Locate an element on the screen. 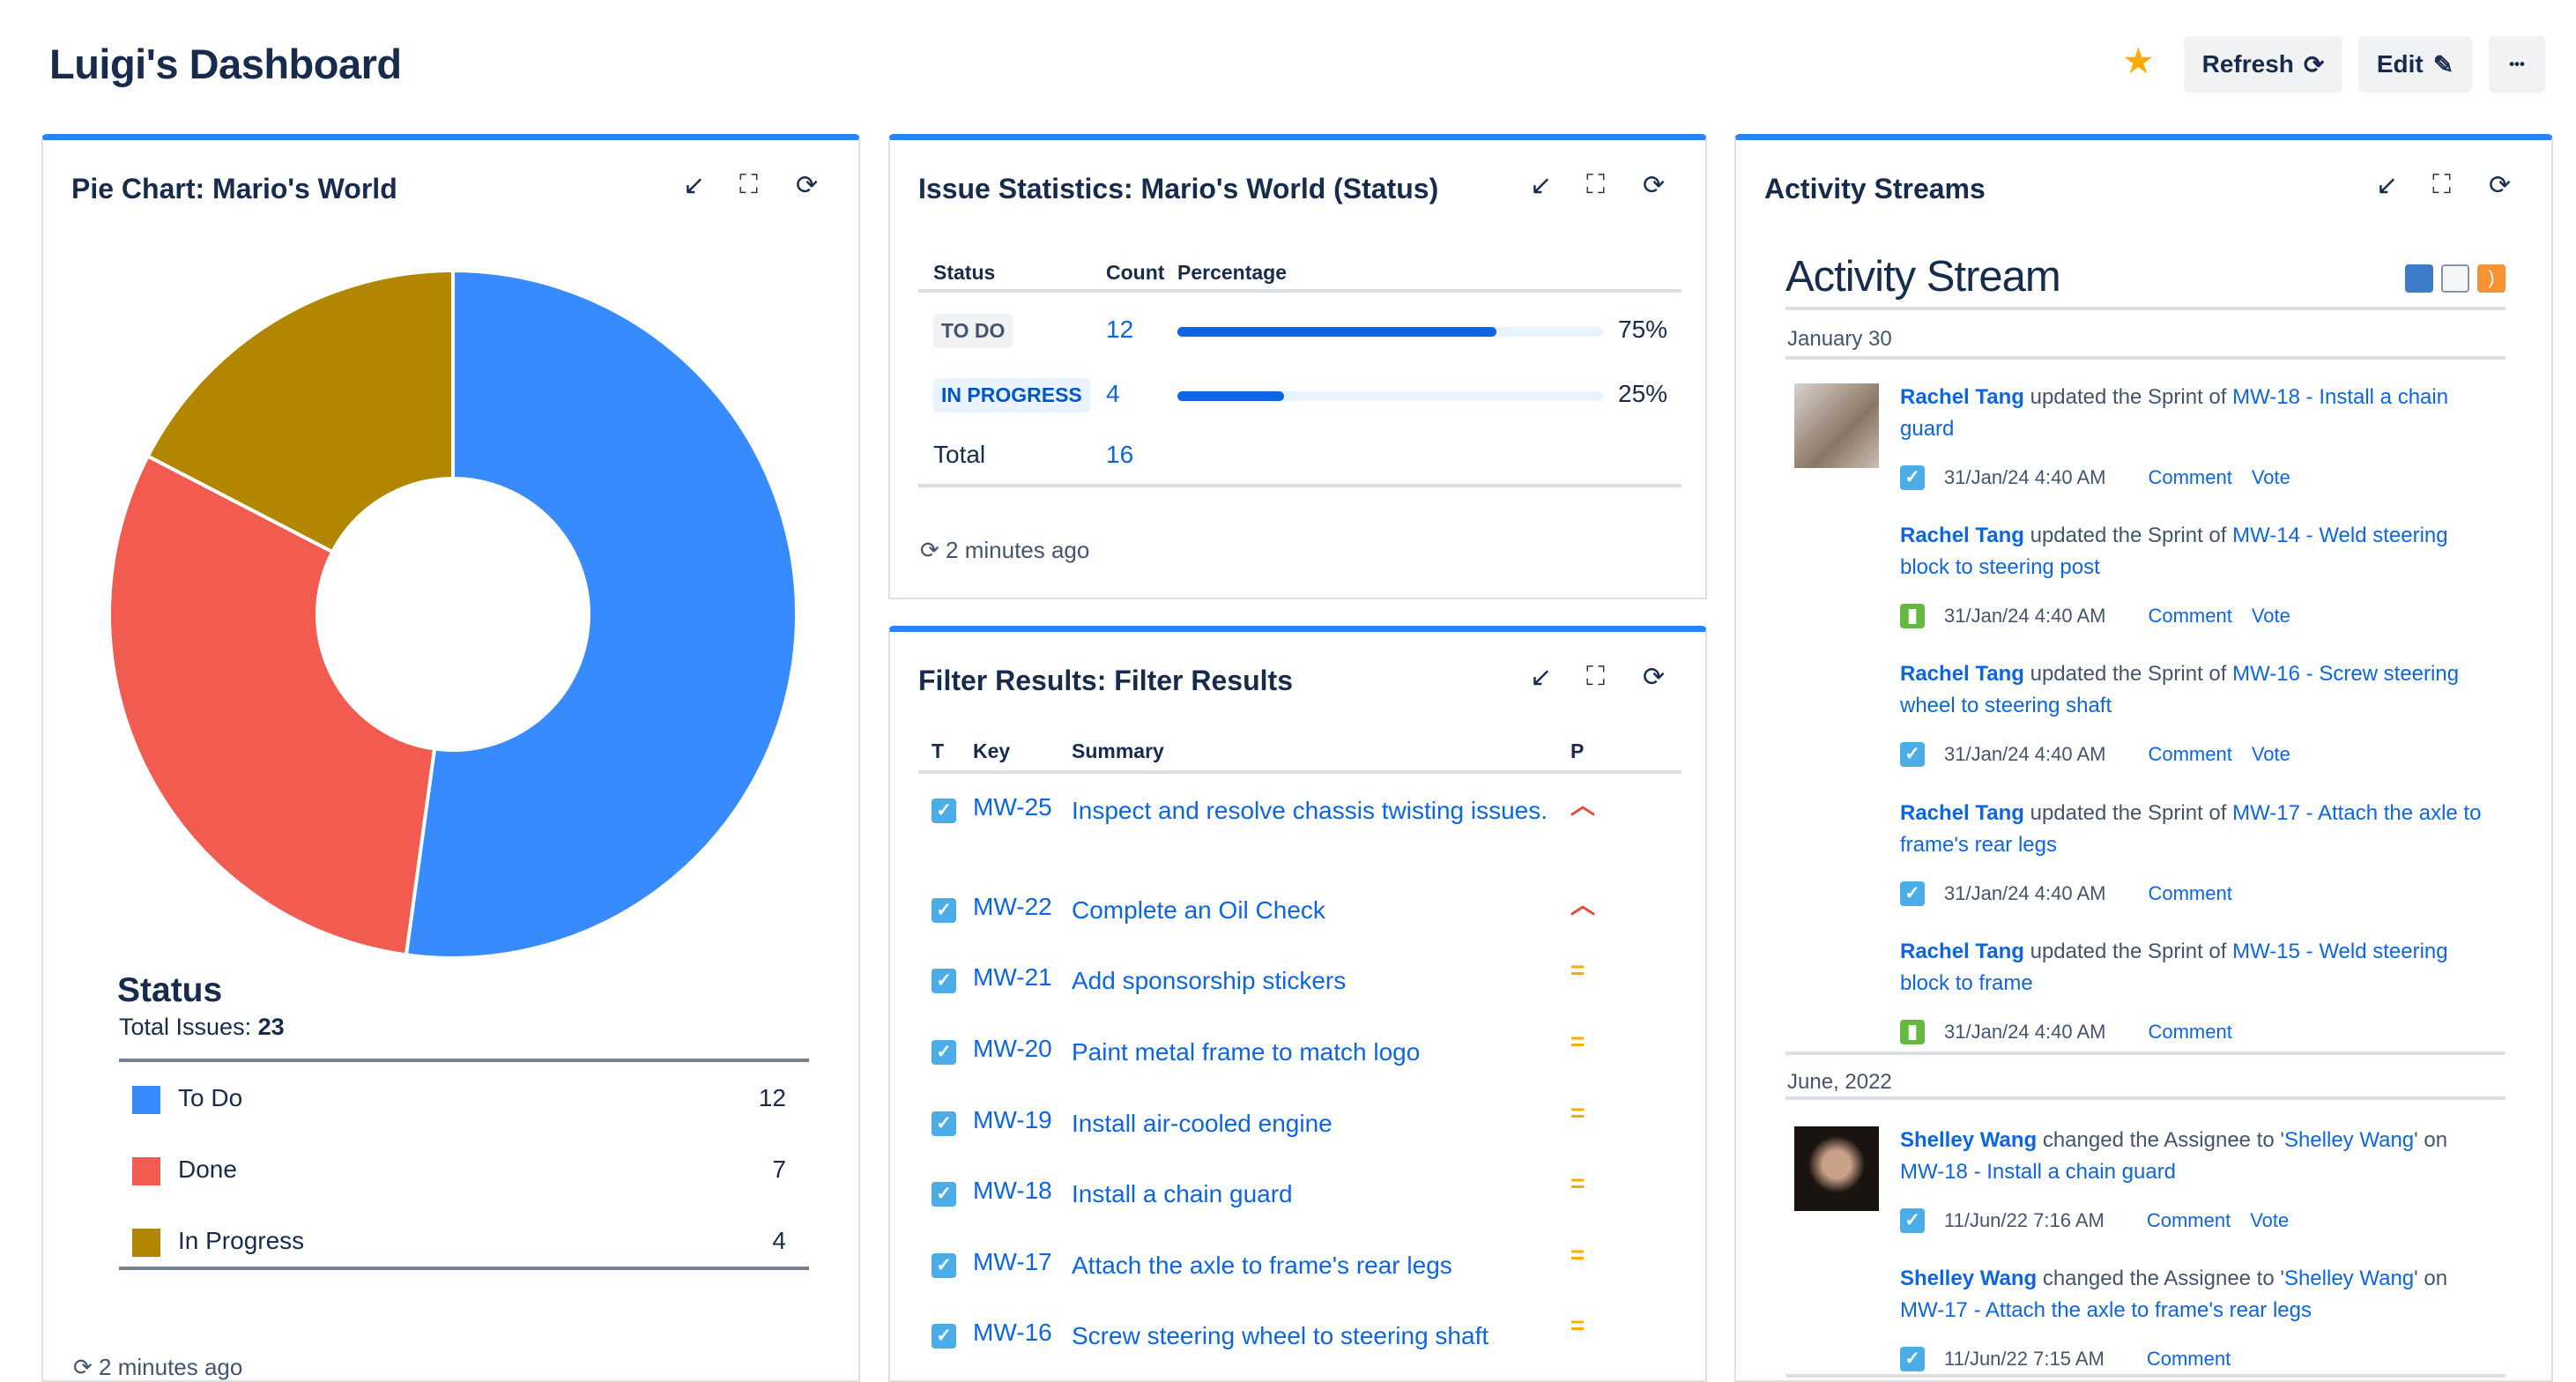  table-row: ✓ MW-22 Complete an Oil Check ︿ is located at coordinates (1305, 909).